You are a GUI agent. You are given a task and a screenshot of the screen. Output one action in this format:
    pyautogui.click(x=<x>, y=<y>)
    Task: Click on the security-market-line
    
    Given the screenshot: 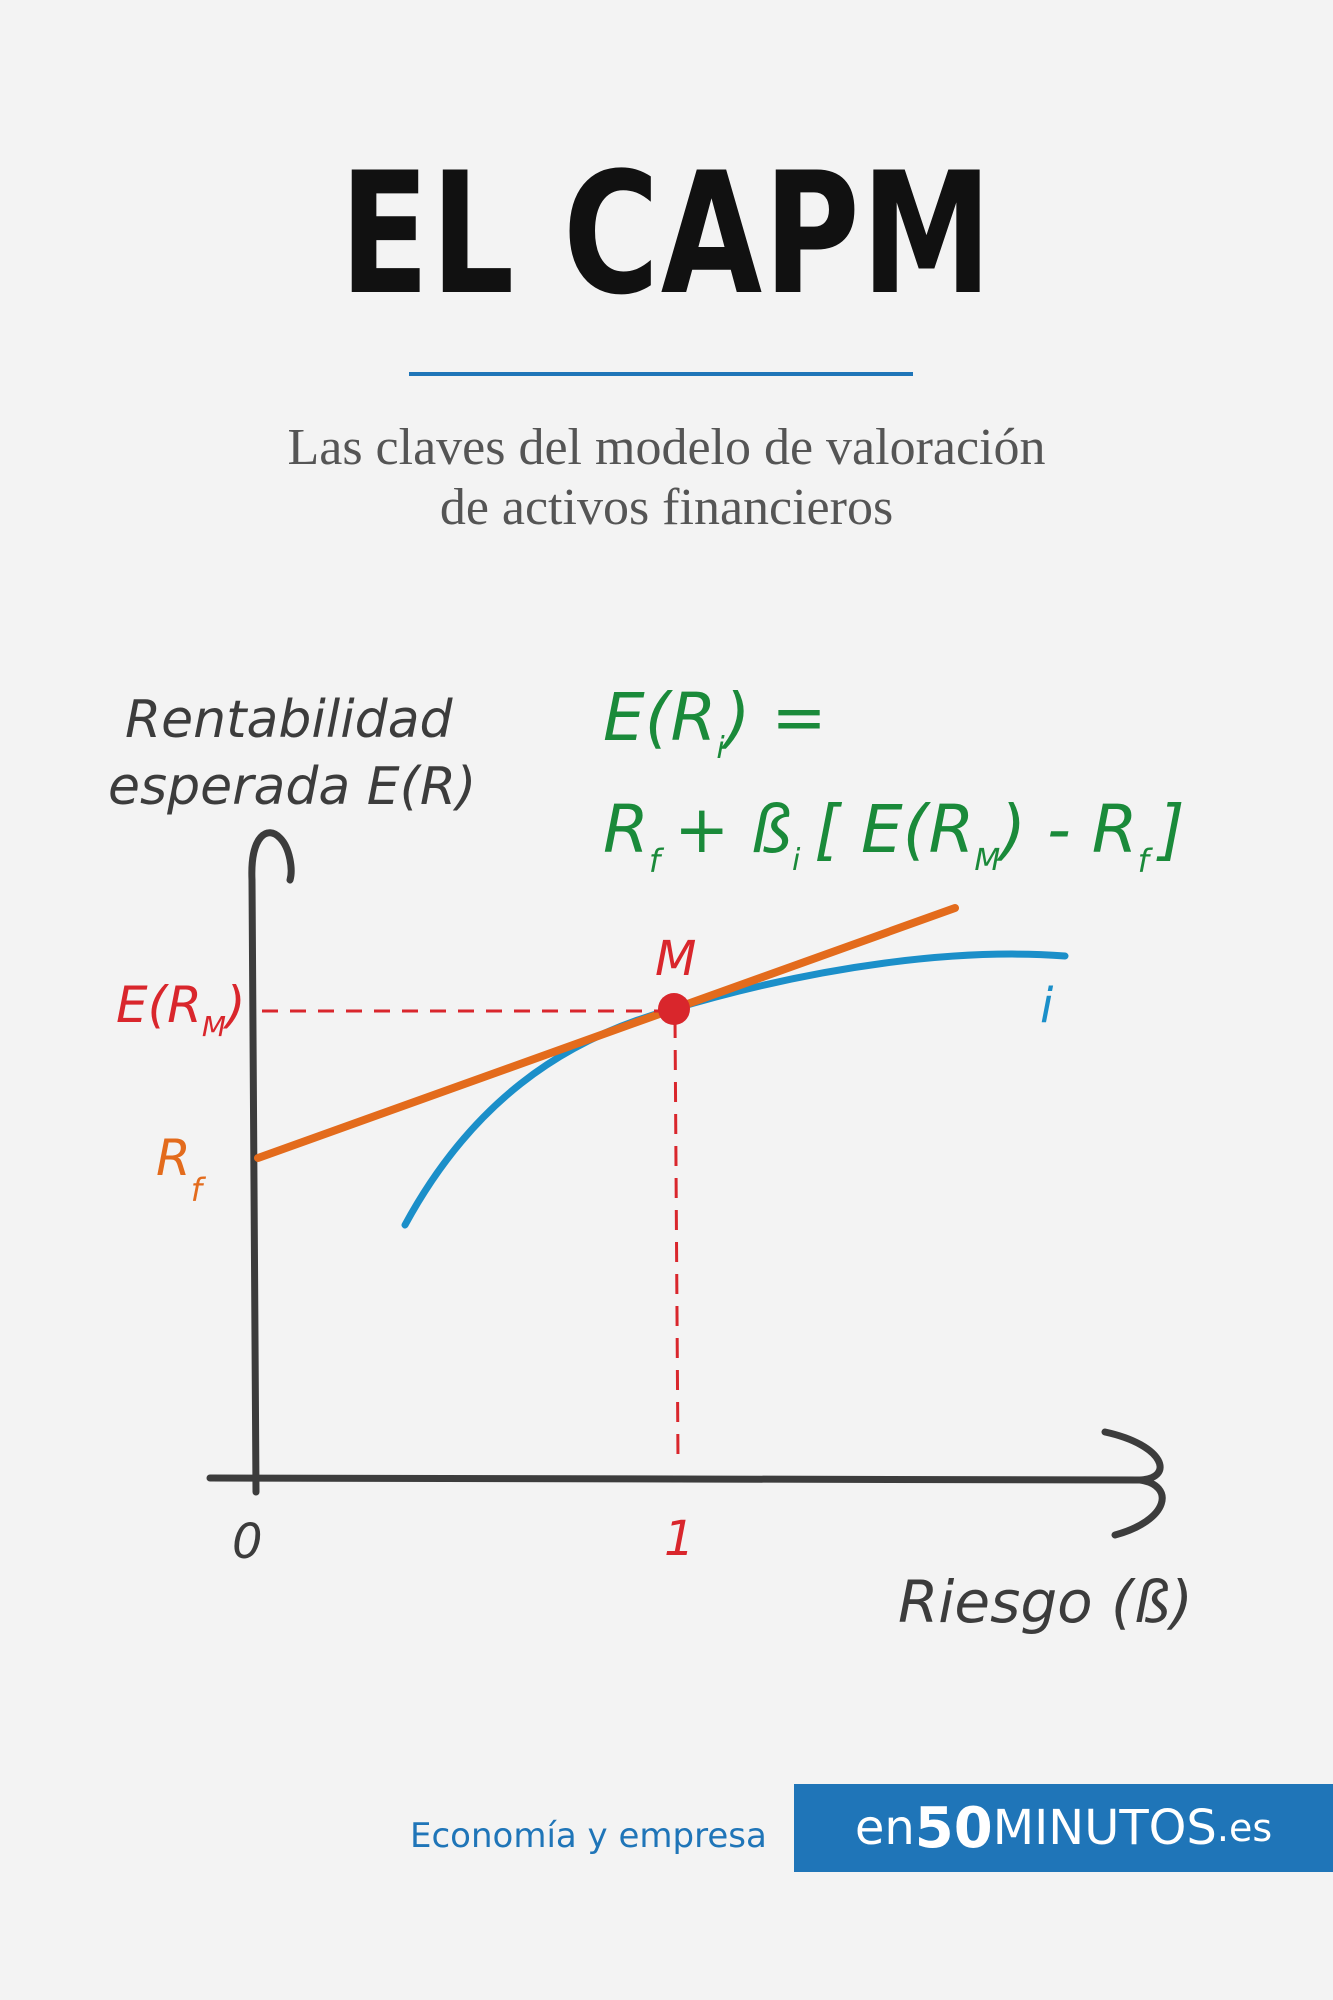 What is the action you would take?
    pyautogui.click(x=606, y=1033)
    